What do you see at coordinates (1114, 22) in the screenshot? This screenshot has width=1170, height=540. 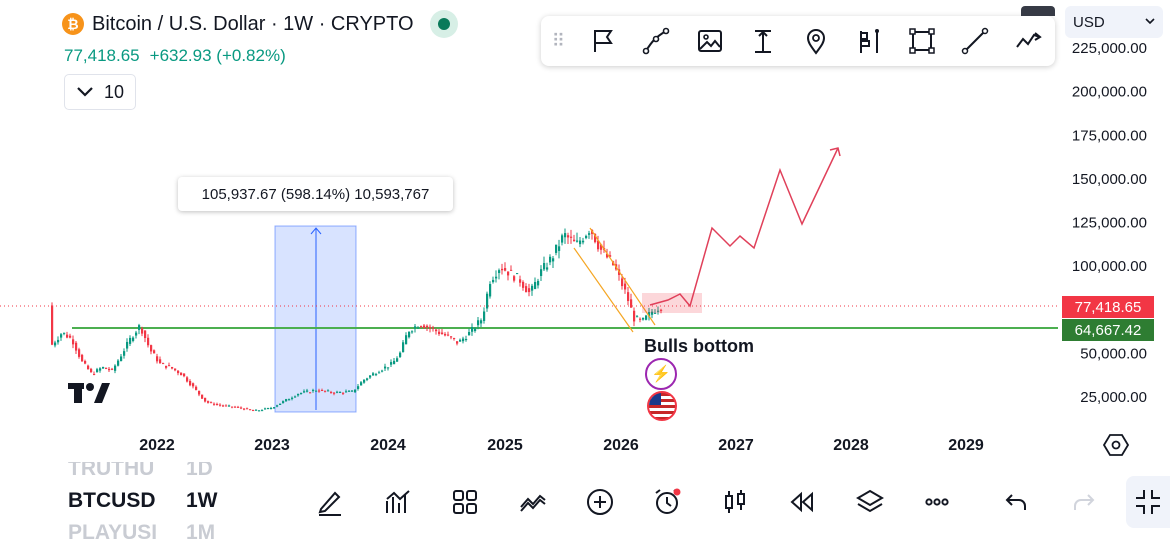 I see `currency-select: USD` at bounding box center [1114, 22].